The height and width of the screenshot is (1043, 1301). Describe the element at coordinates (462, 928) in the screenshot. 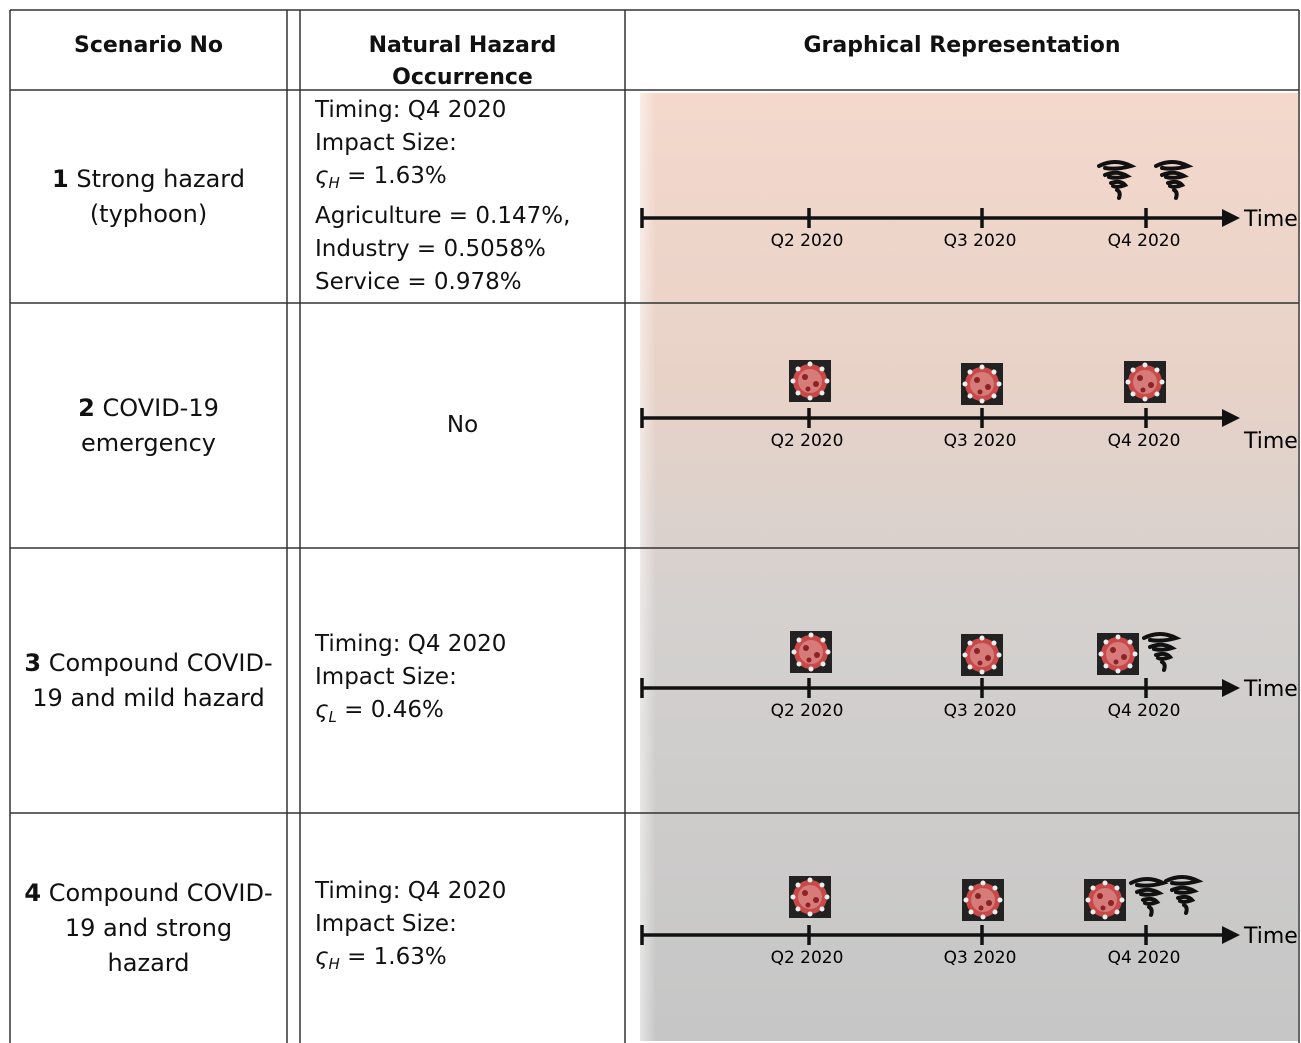

I see `hazard-cell: Timing: Q4 2020 Impact Size: ςH = 1.63%` at that location.